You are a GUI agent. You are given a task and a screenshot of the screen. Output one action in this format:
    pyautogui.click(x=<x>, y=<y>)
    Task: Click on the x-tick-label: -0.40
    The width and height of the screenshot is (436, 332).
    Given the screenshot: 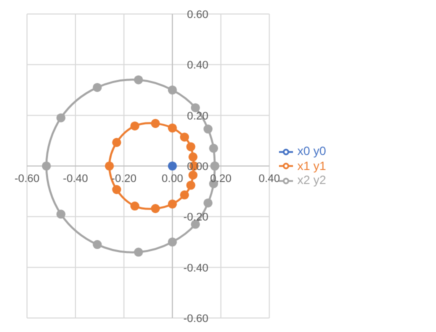 What is the action you would take?
    pyautogui.click(x=75, y=179)
    